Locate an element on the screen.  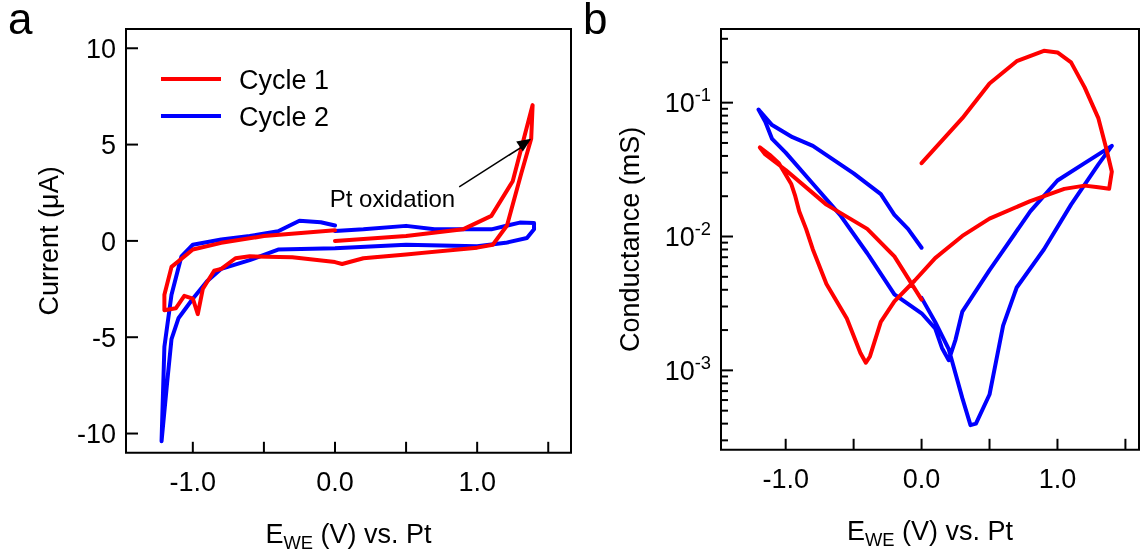
y-tick-label: -10 is located at coordinates (96, 434).